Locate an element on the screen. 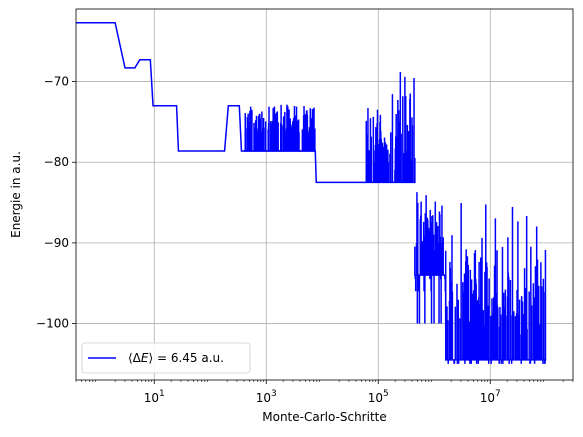 The image size is (583, 437). y-tick-label: −100 is located at coordinates (52, 324).